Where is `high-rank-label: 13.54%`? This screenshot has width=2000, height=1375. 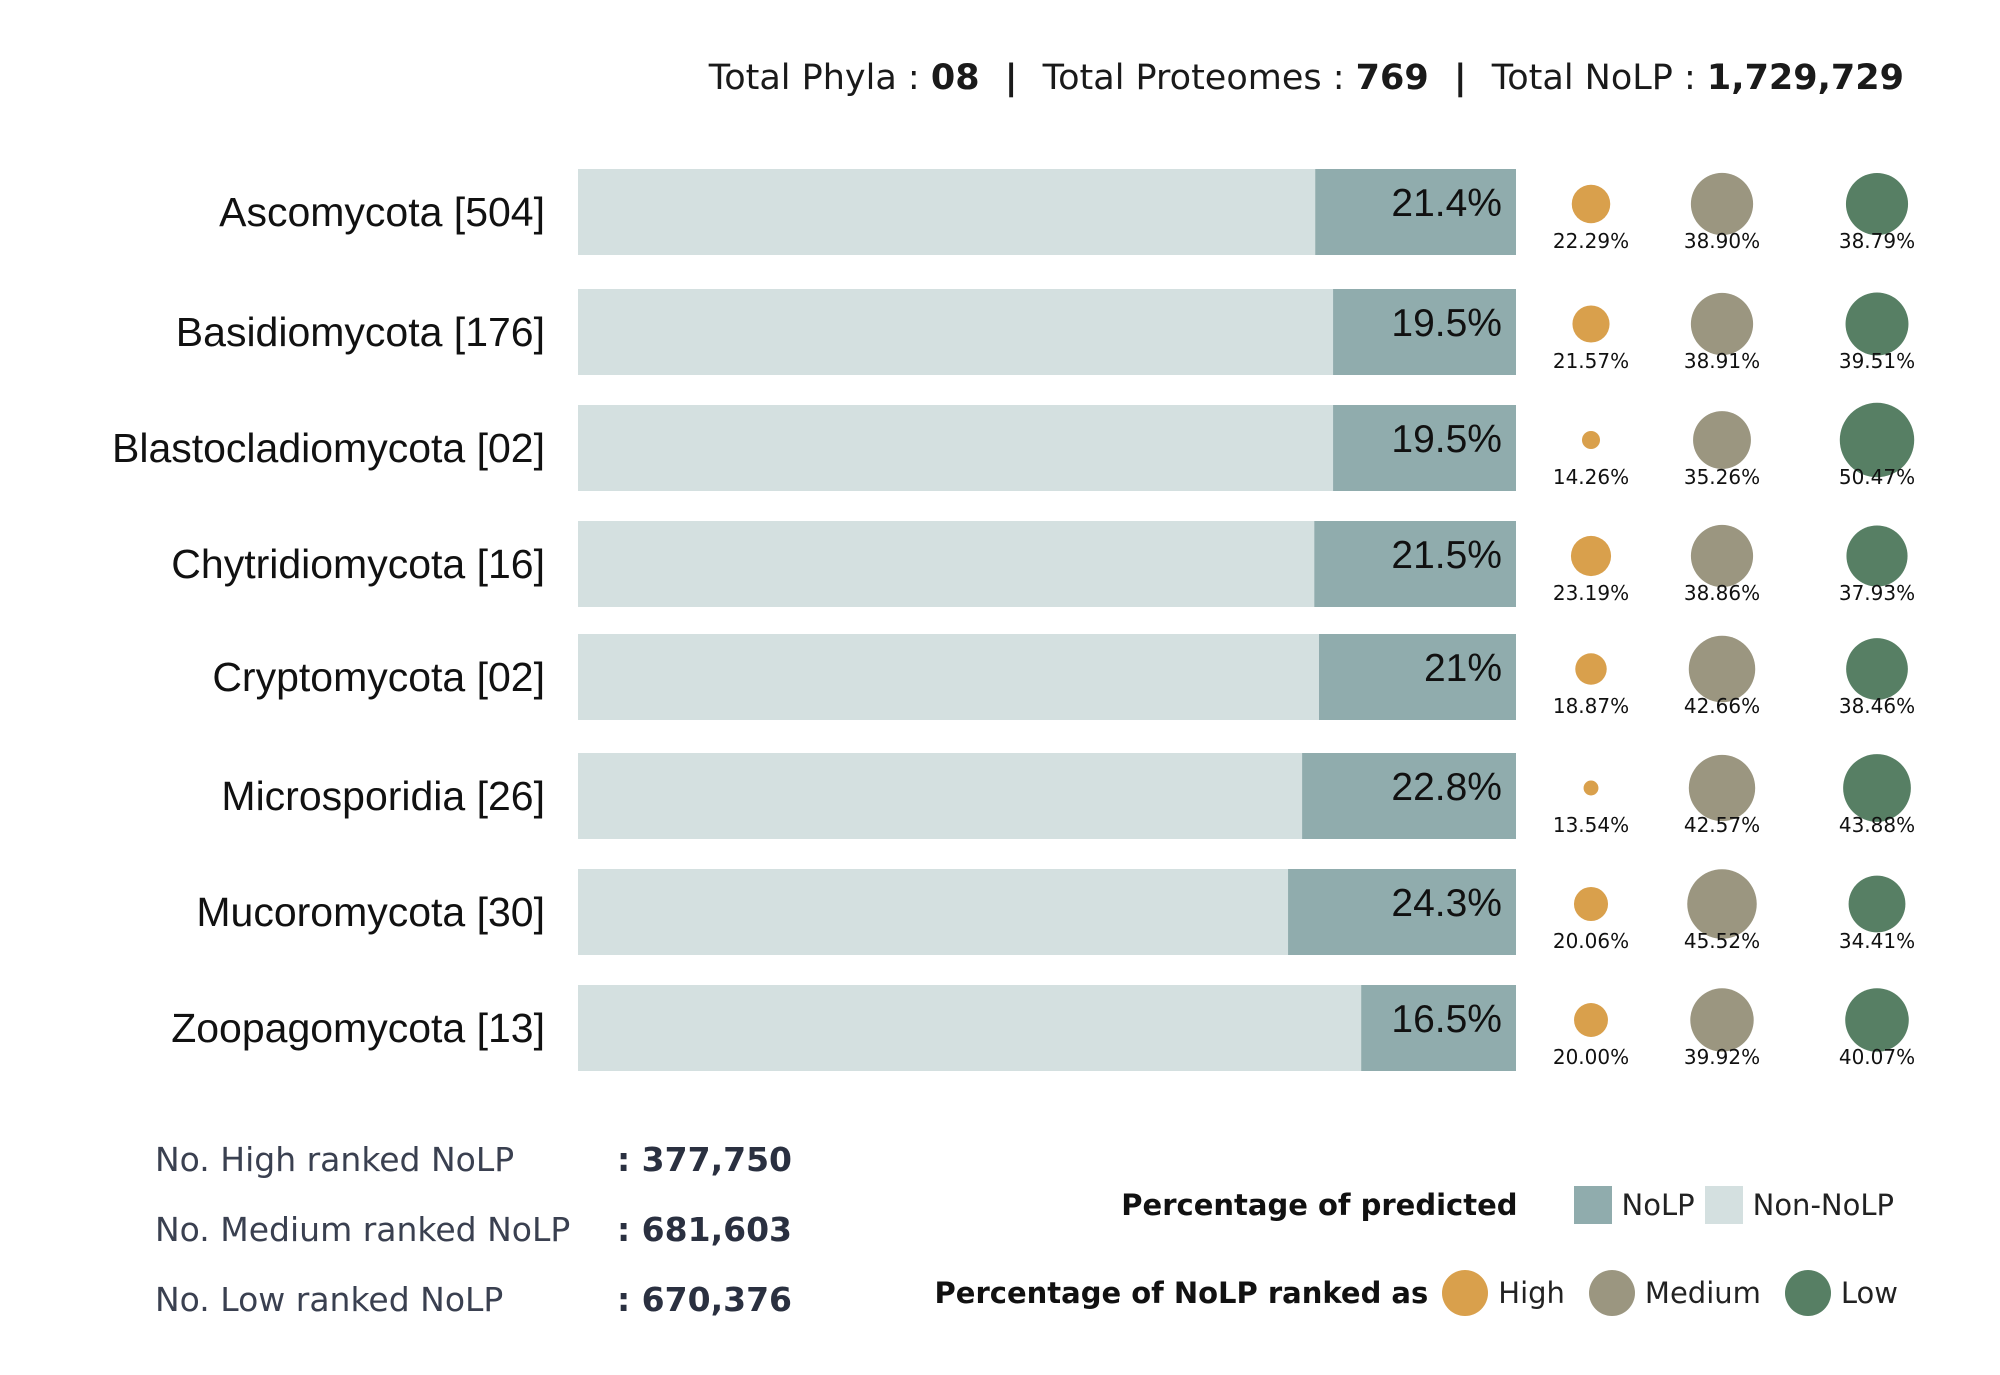 high-rank-label: 13.54% is located at coordinates (1591, 825).